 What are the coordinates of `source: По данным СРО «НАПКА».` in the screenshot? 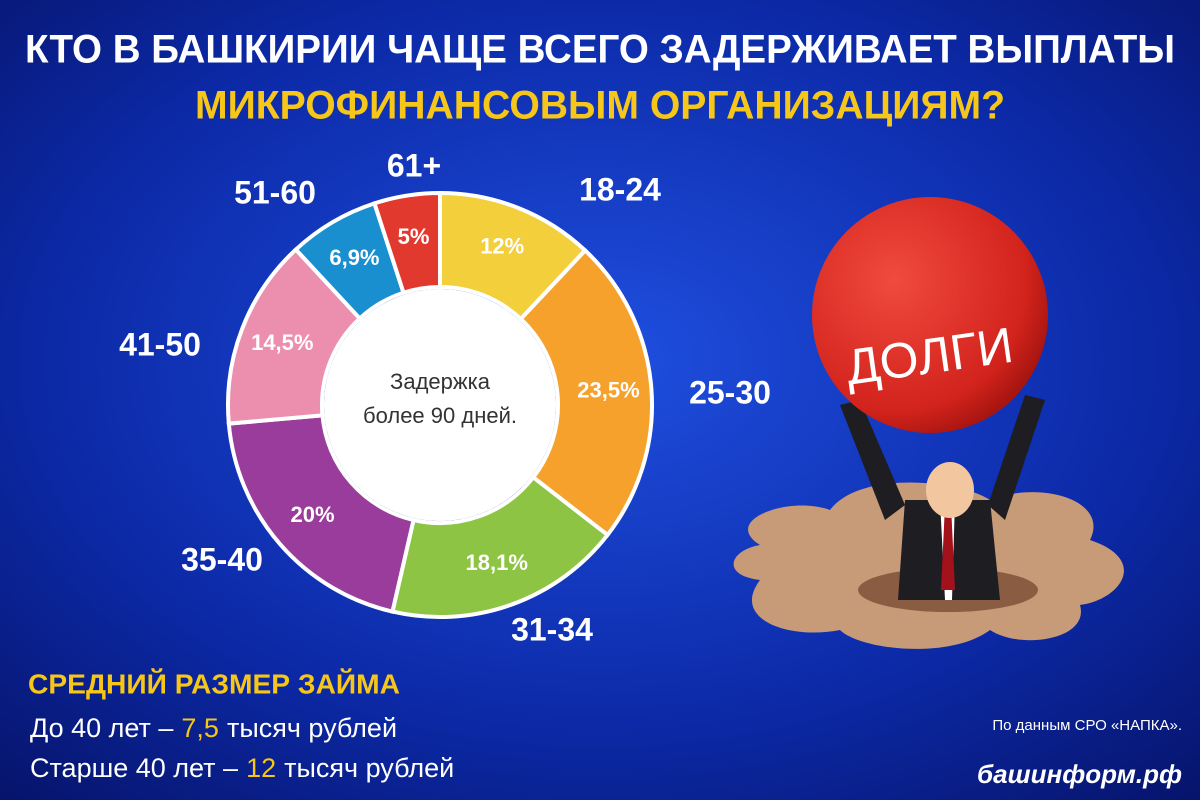 It's located at (1087, 725).